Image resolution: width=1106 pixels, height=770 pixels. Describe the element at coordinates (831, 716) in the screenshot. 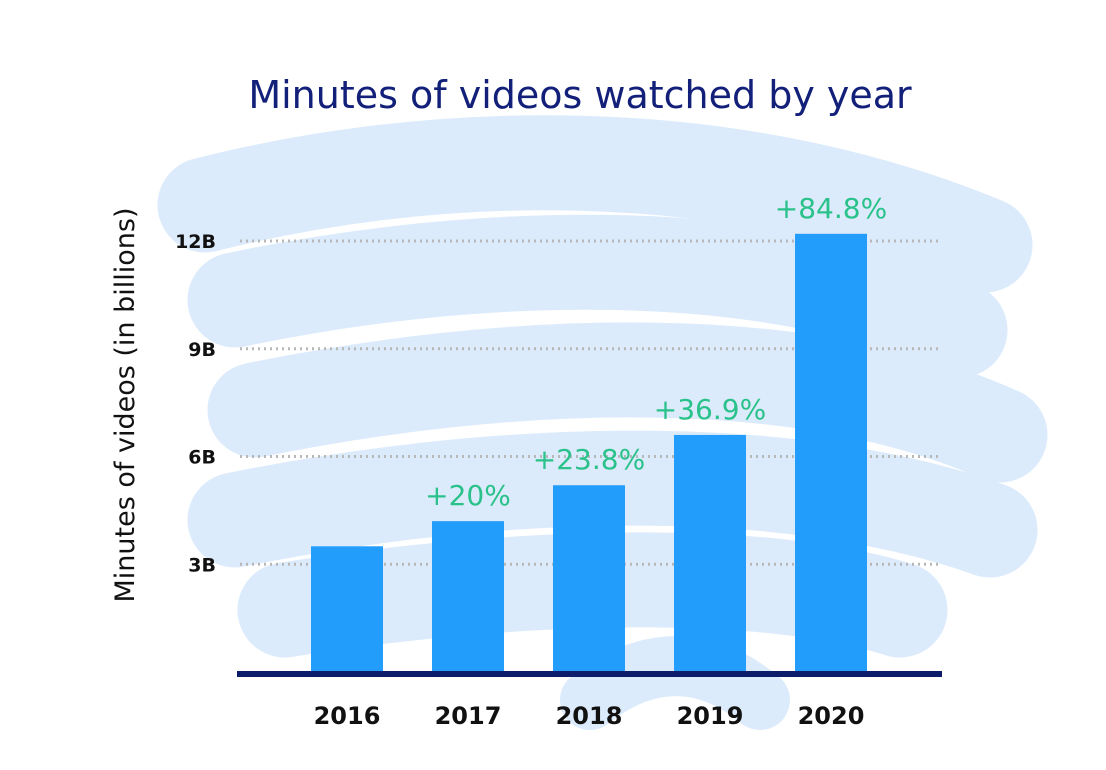

I see `x-tick-label: 2020` at that location.